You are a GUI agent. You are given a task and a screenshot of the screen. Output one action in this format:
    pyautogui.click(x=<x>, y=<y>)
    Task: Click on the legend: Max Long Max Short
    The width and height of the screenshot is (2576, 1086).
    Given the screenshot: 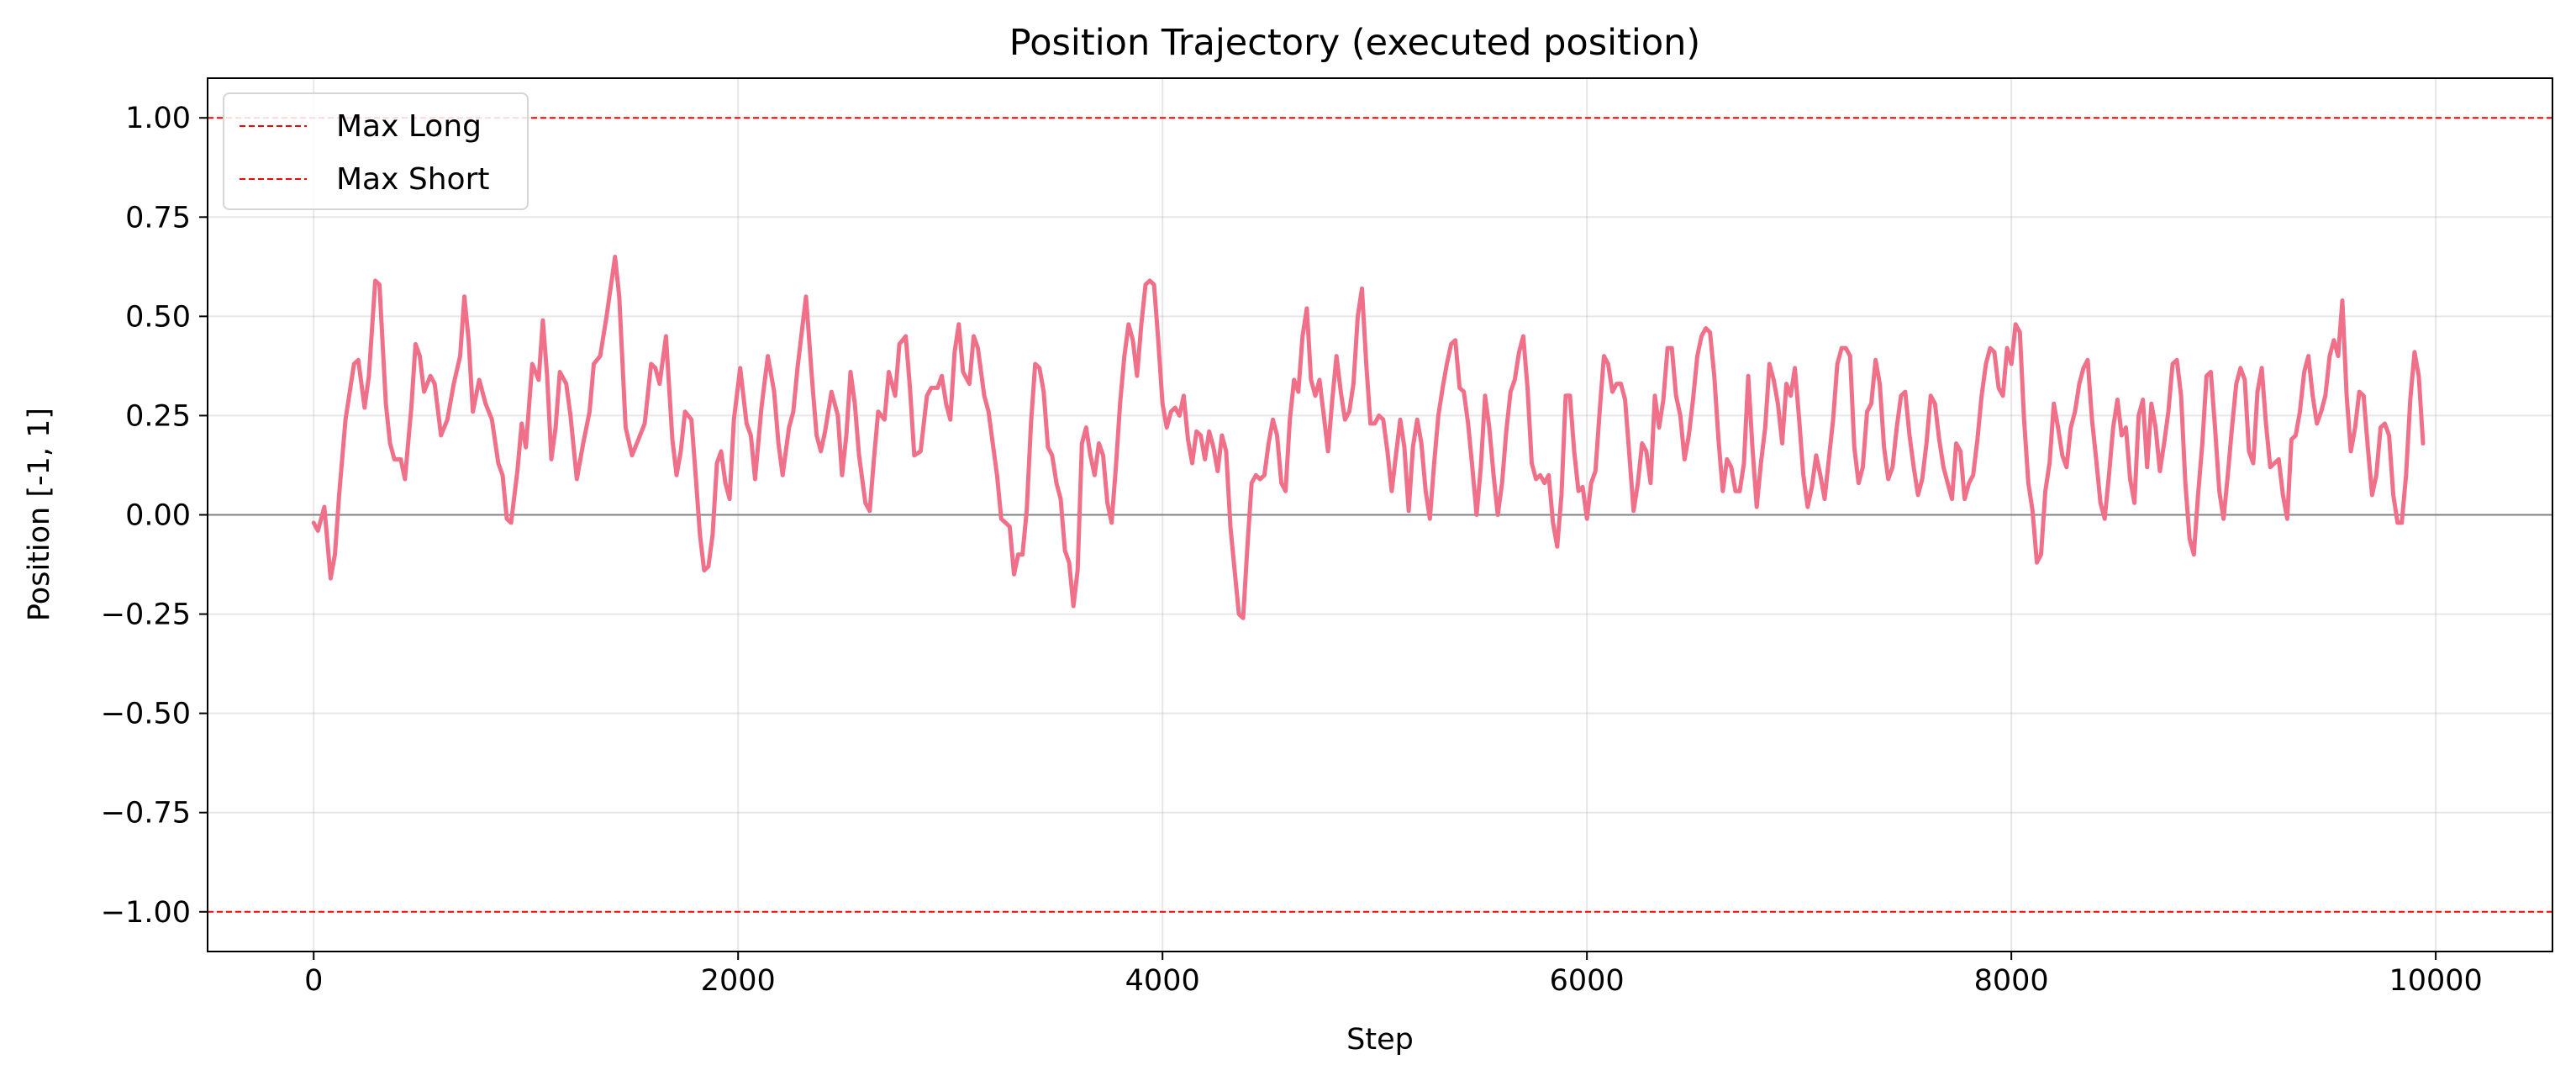 What is the action you would take?
    pyautogui.click(x=376, y=151)
    